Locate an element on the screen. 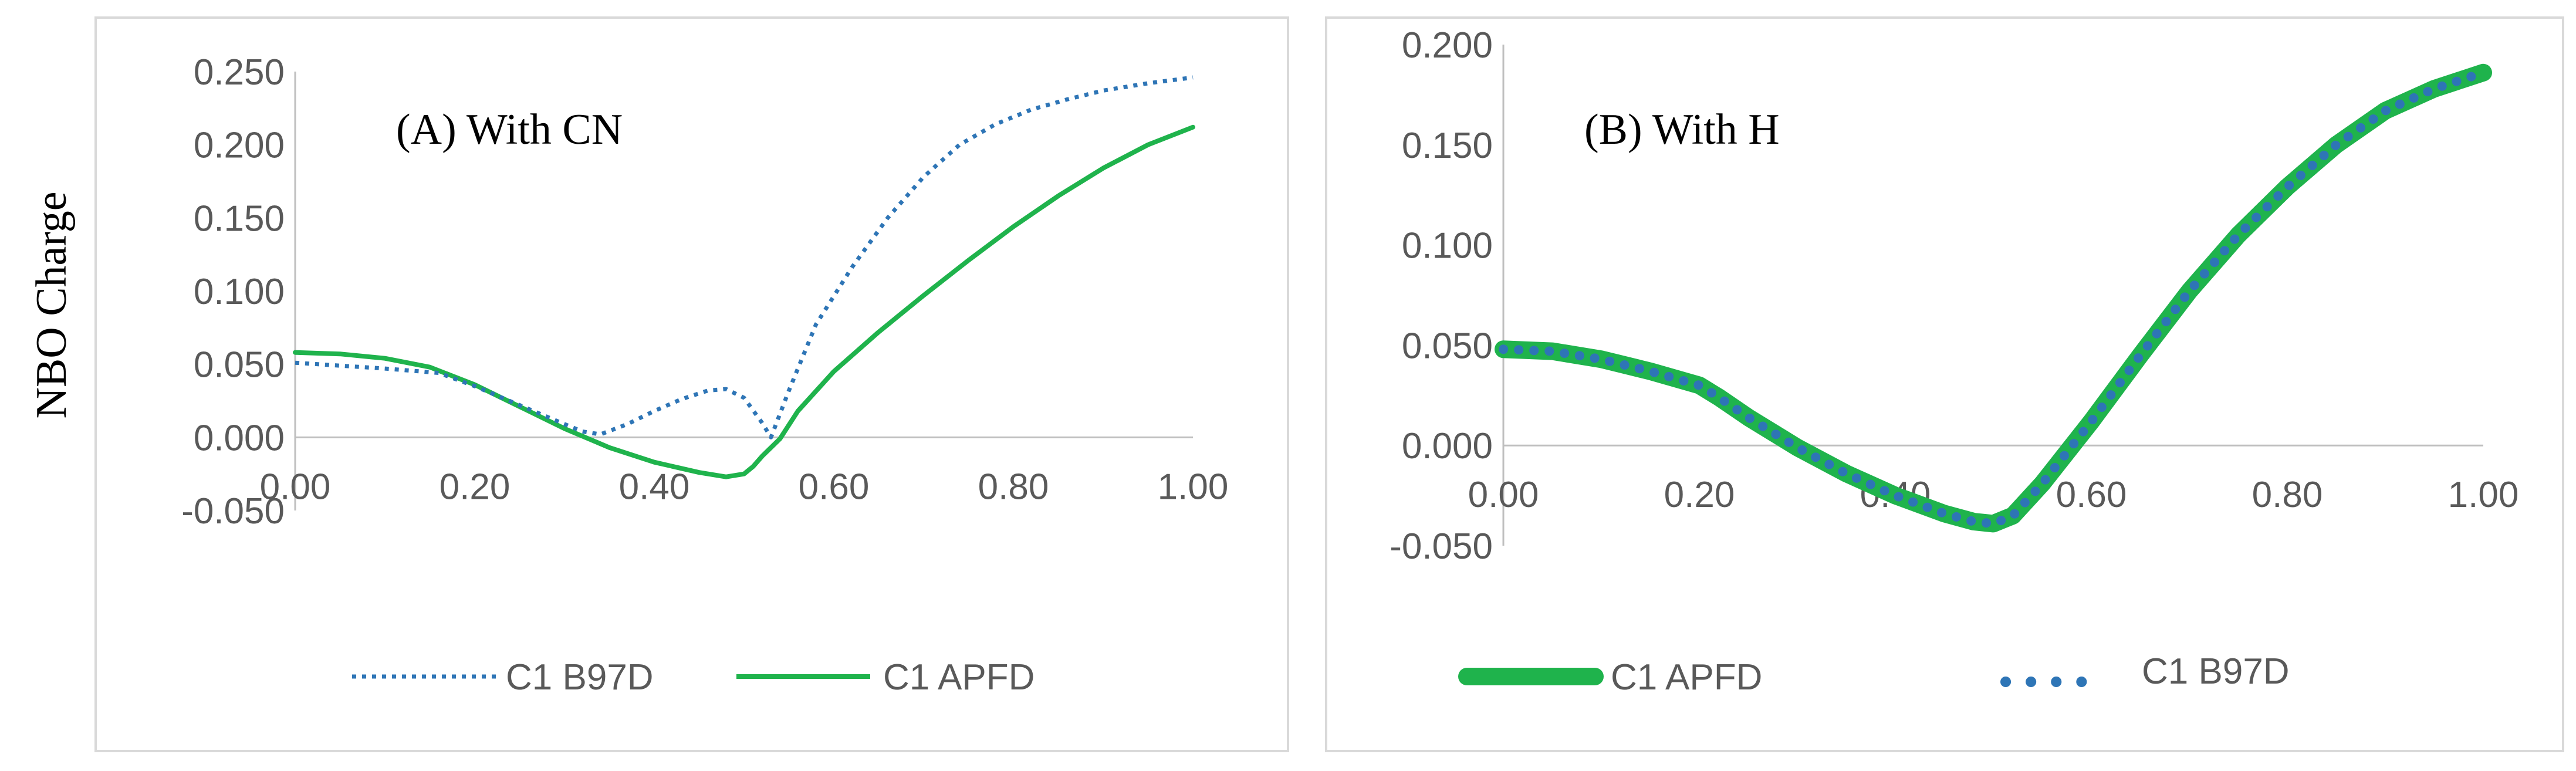 This screenshot has height=771, width=2576. legend-a-b97d-label: C1 B97D is located at coordinates (580, 677).